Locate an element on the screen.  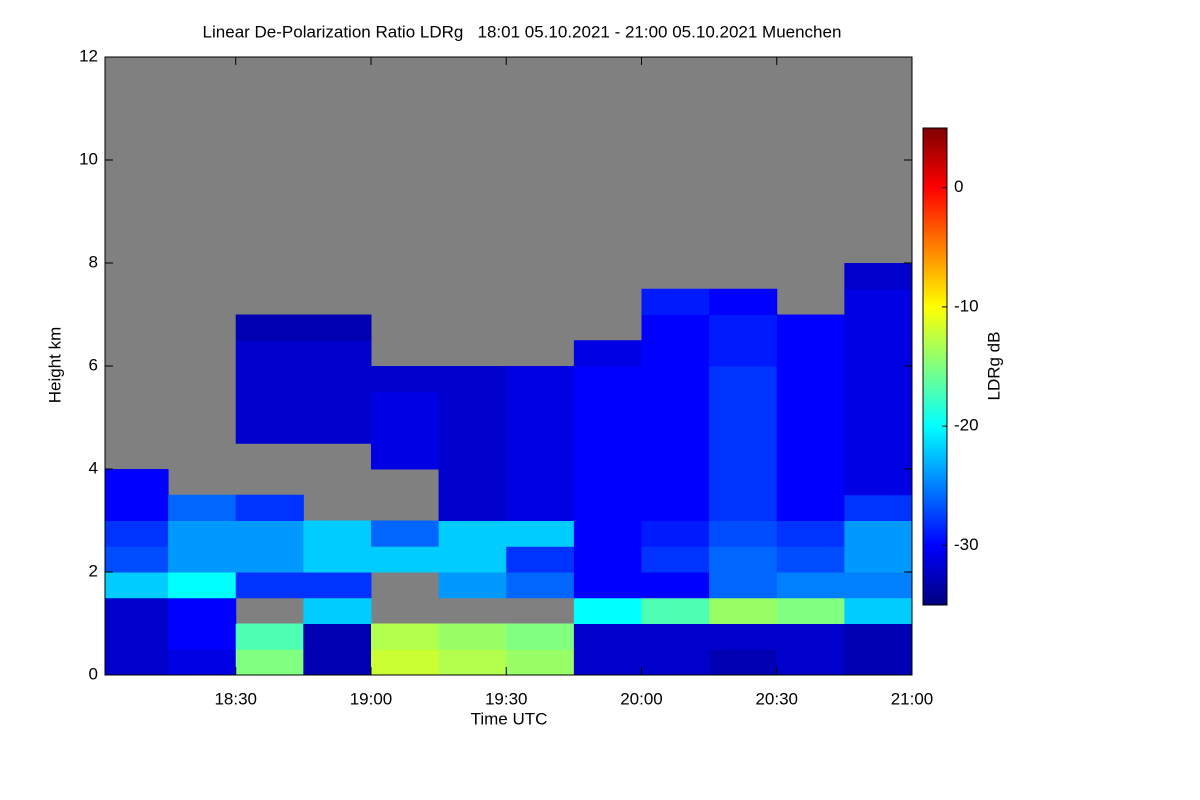
colorbar-tick-label: -10 is located at coordinates (966, 305).